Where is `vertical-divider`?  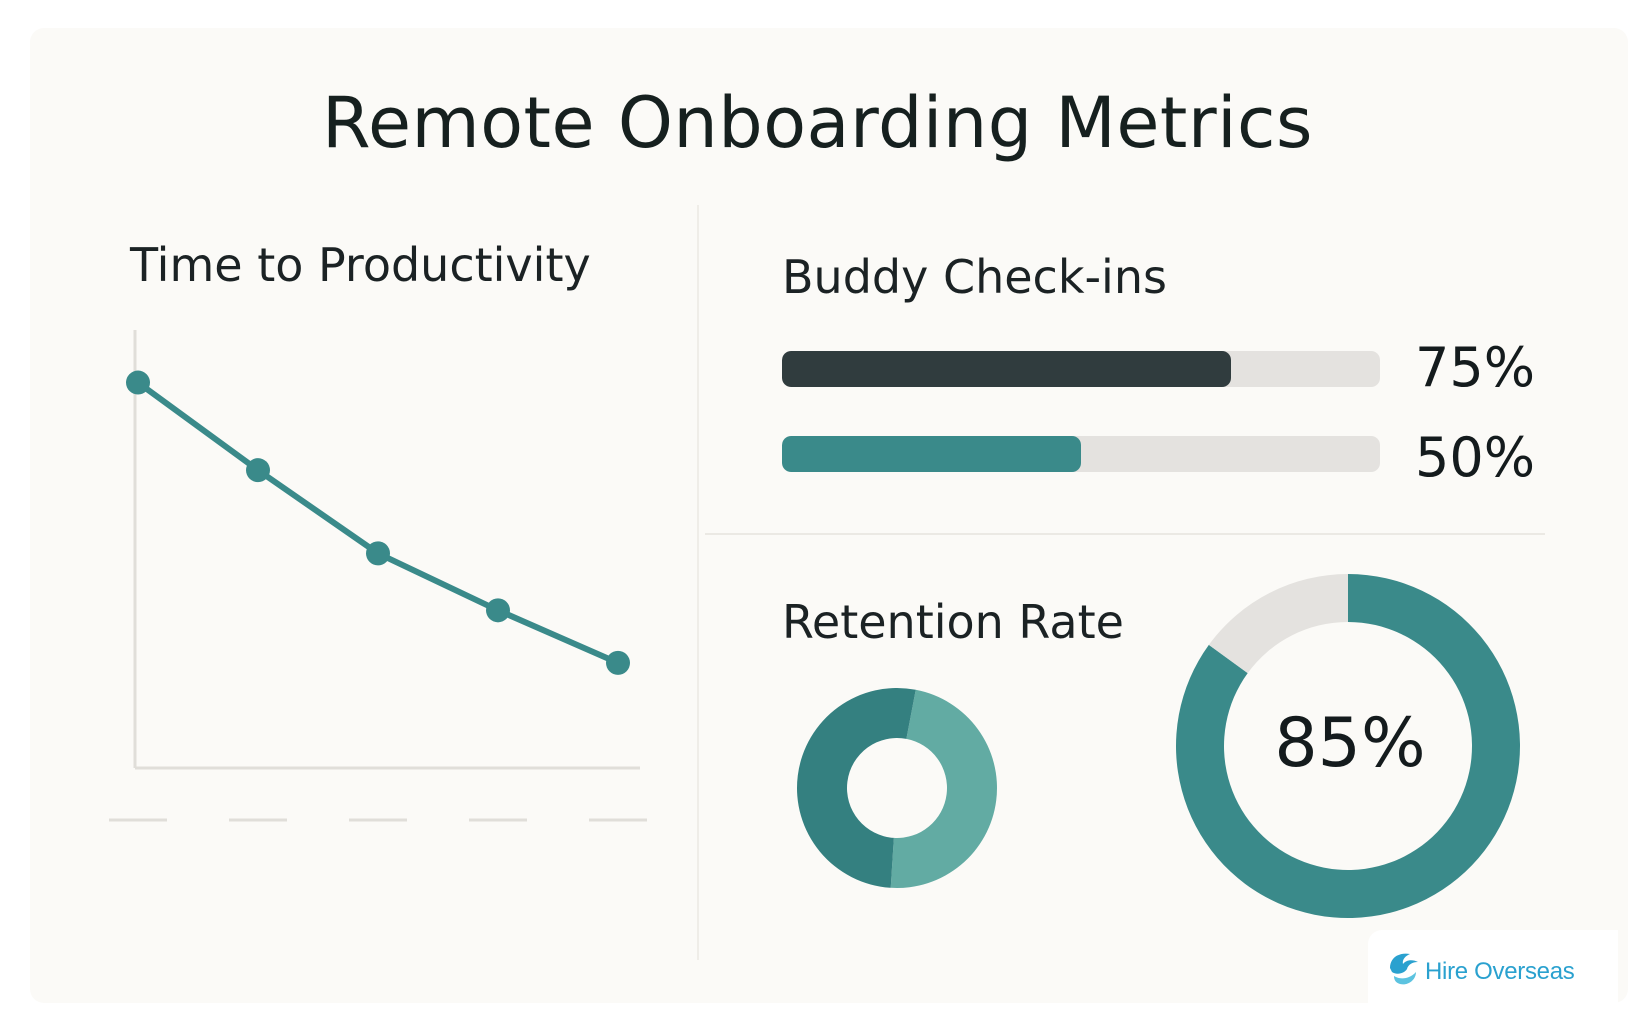 vertical-divider is located at coordinates (698, 582).